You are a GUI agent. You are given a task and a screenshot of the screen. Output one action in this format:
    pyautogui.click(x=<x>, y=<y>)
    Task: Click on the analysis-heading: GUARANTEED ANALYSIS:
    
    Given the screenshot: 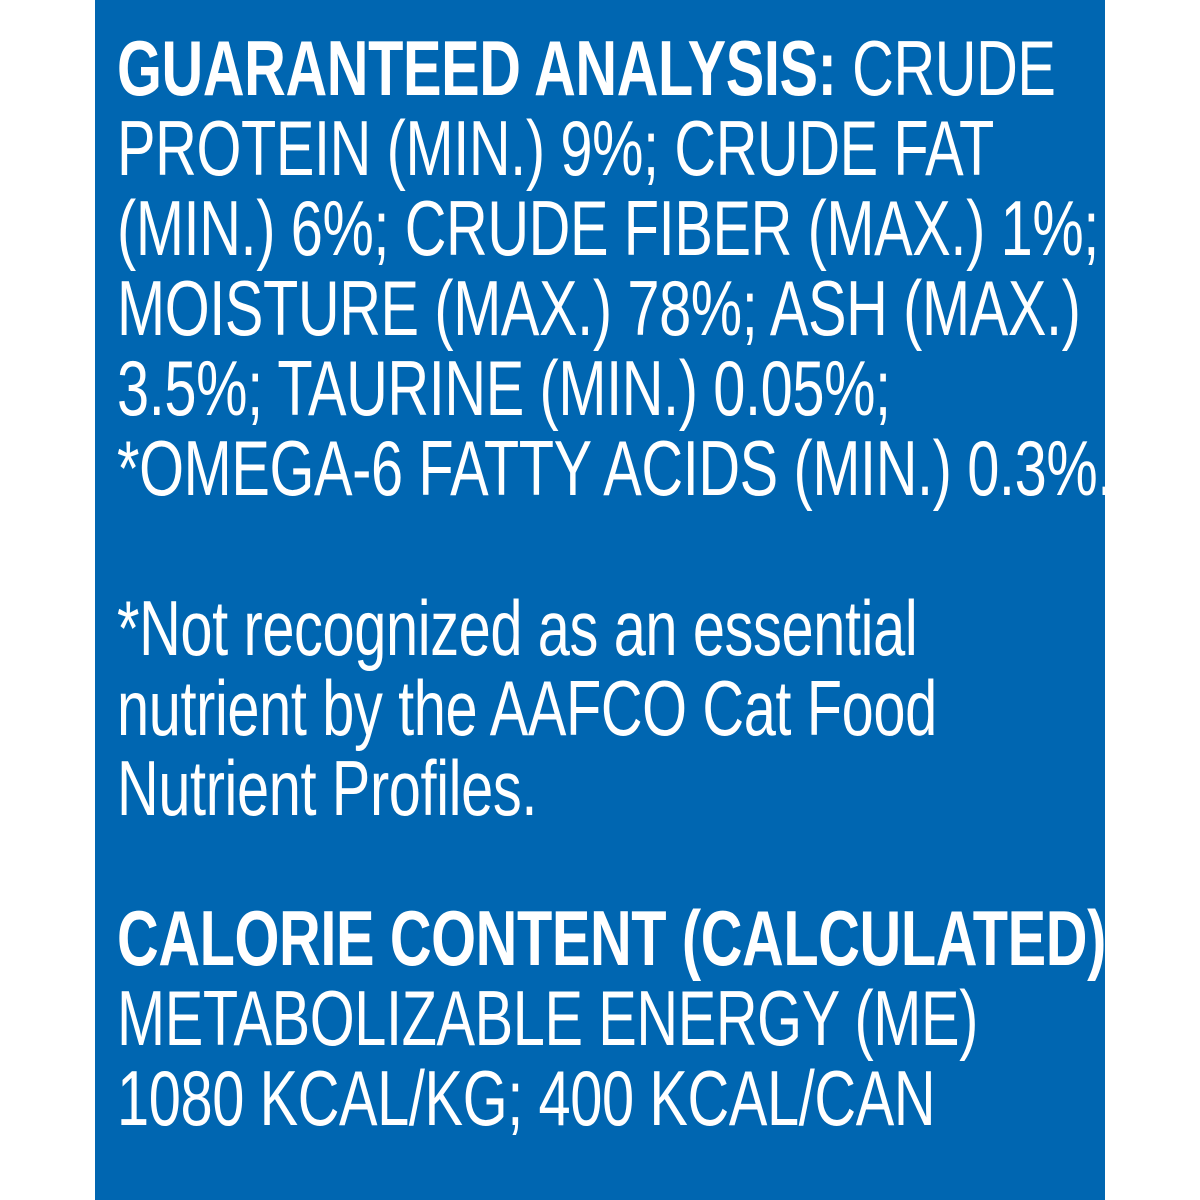 What is the action you would take?
    pyautogui.click(x=477, y=68)
    